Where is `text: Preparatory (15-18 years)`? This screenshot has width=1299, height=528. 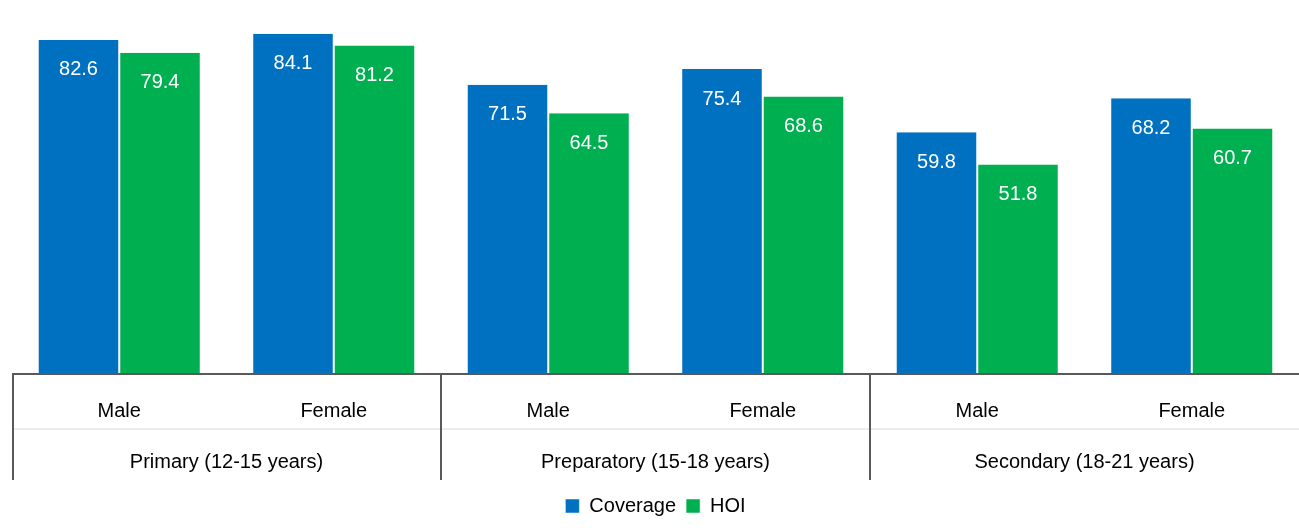 text: Preparatory (15-18 years) is located at coordinates (655, 460).